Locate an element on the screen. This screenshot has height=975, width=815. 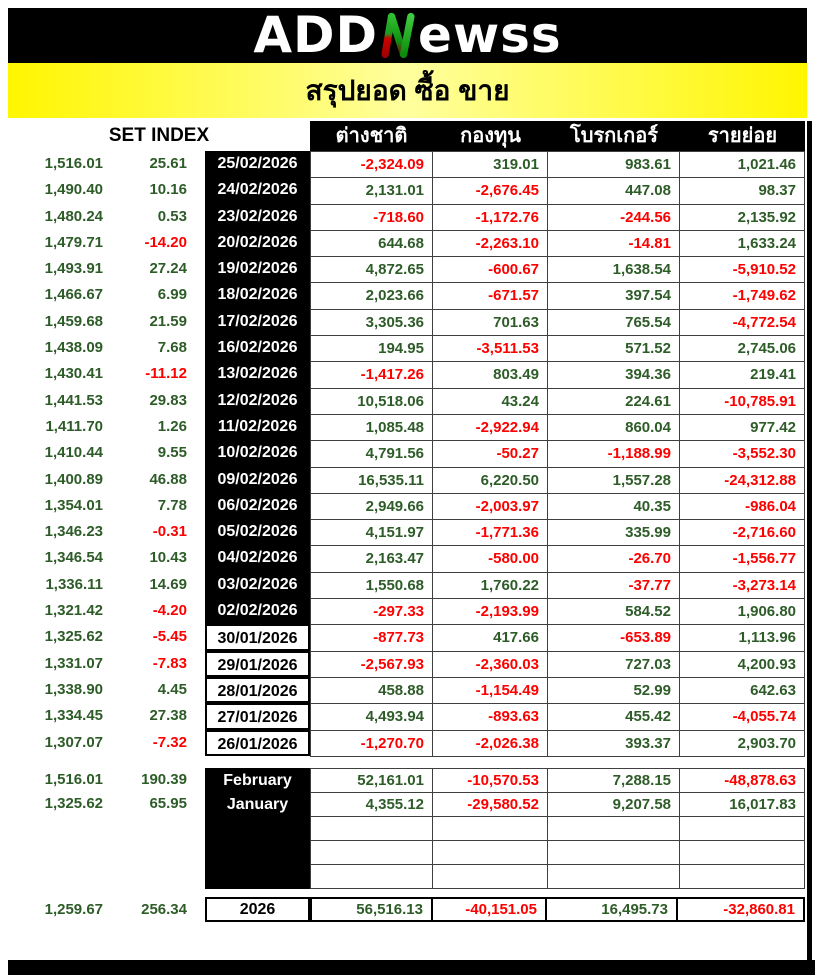
date-cell: 16/02/2026 is located at coordinates (257, 348).